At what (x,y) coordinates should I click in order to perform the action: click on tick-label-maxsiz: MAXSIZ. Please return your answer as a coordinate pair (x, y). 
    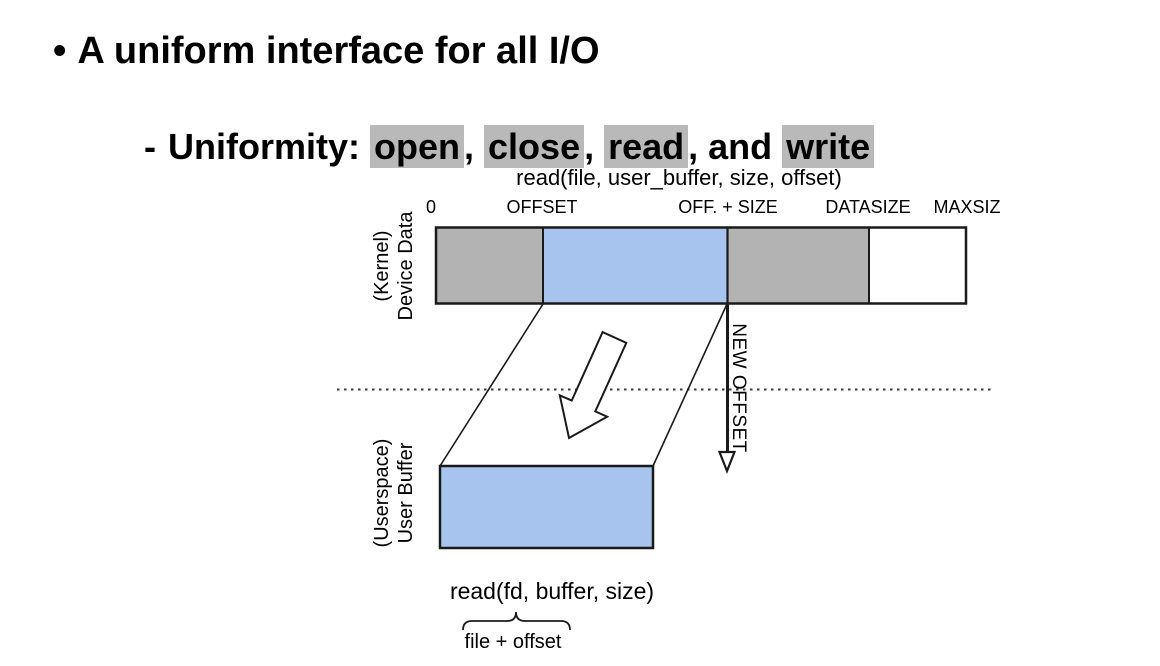
    Looking at the image, I should click on (967, 207).